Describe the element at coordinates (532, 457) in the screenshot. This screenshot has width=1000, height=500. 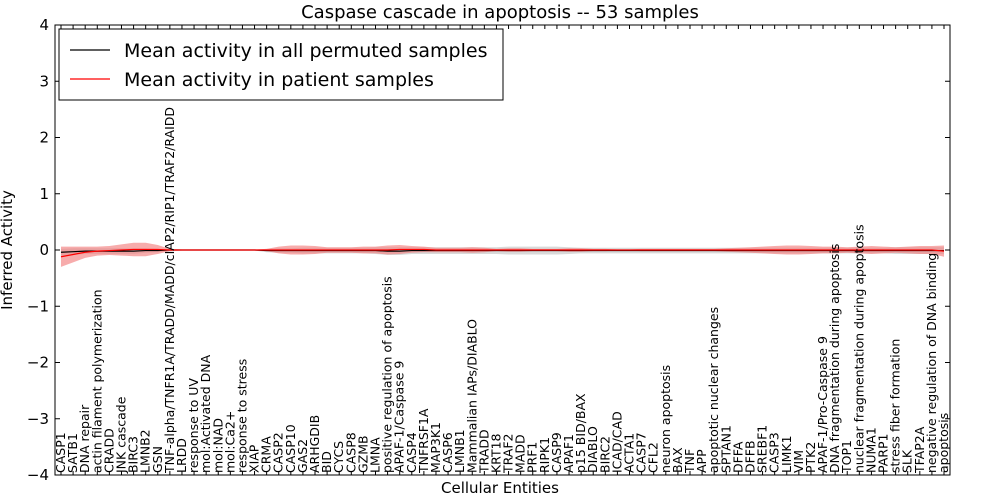
I see `category-label: PRF1` at that location.